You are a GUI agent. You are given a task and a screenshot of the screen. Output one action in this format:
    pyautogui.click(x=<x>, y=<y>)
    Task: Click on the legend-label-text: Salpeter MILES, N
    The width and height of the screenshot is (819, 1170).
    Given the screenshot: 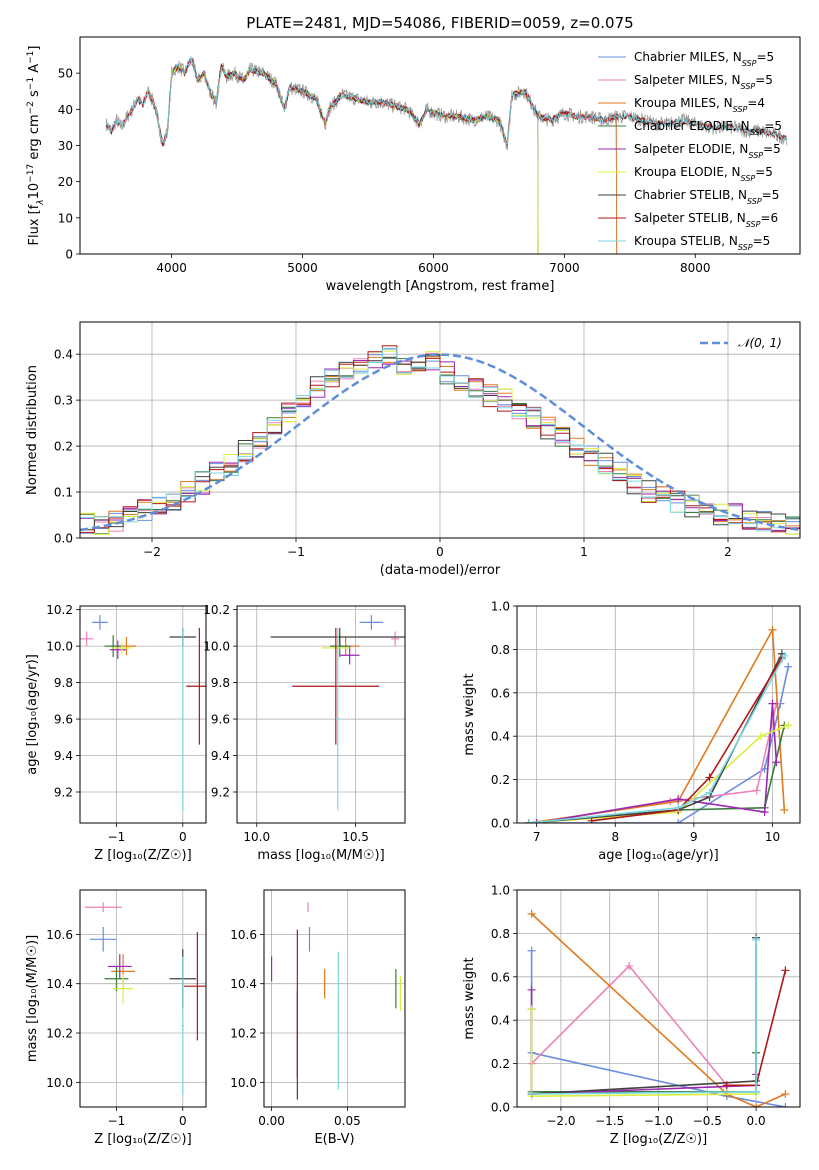 What is the action you would take?
    pyautogui.click(x=687, y=80)
    